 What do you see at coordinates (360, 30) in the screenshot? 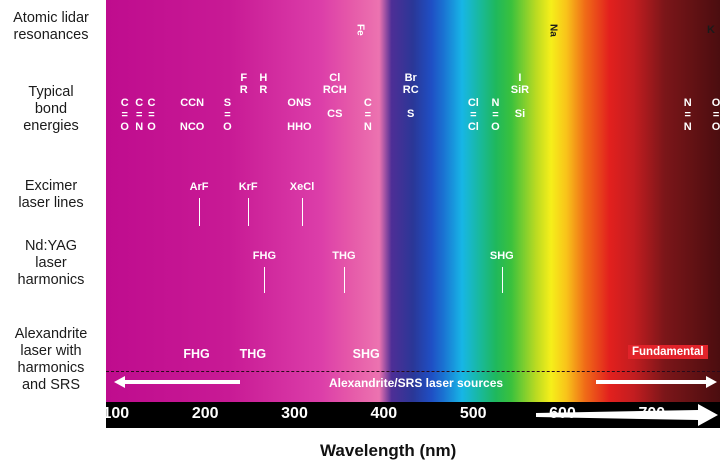
I see `lidar-marker-fe: Fe` at bounding box center [360, 30].